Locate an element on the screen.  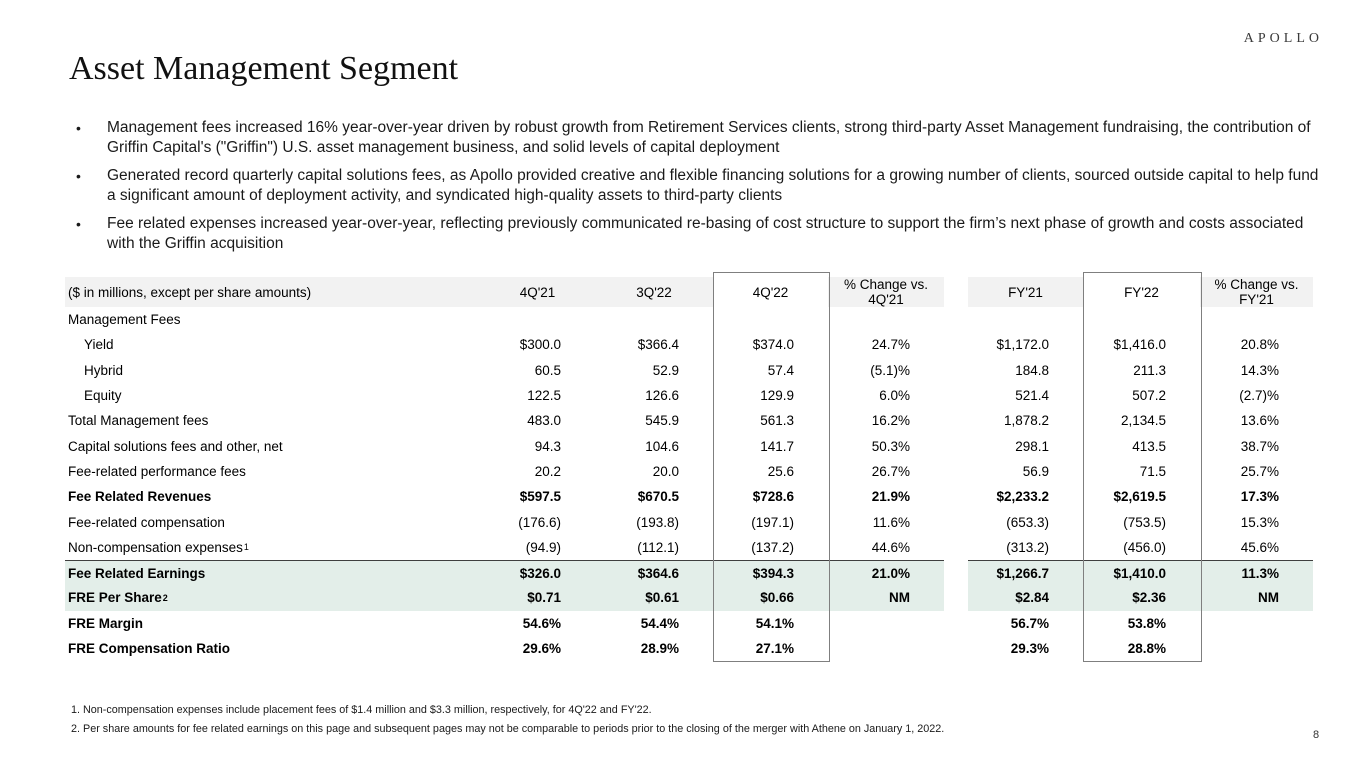
cell-4q21: 122.5 is located at coordinates (544, 396).